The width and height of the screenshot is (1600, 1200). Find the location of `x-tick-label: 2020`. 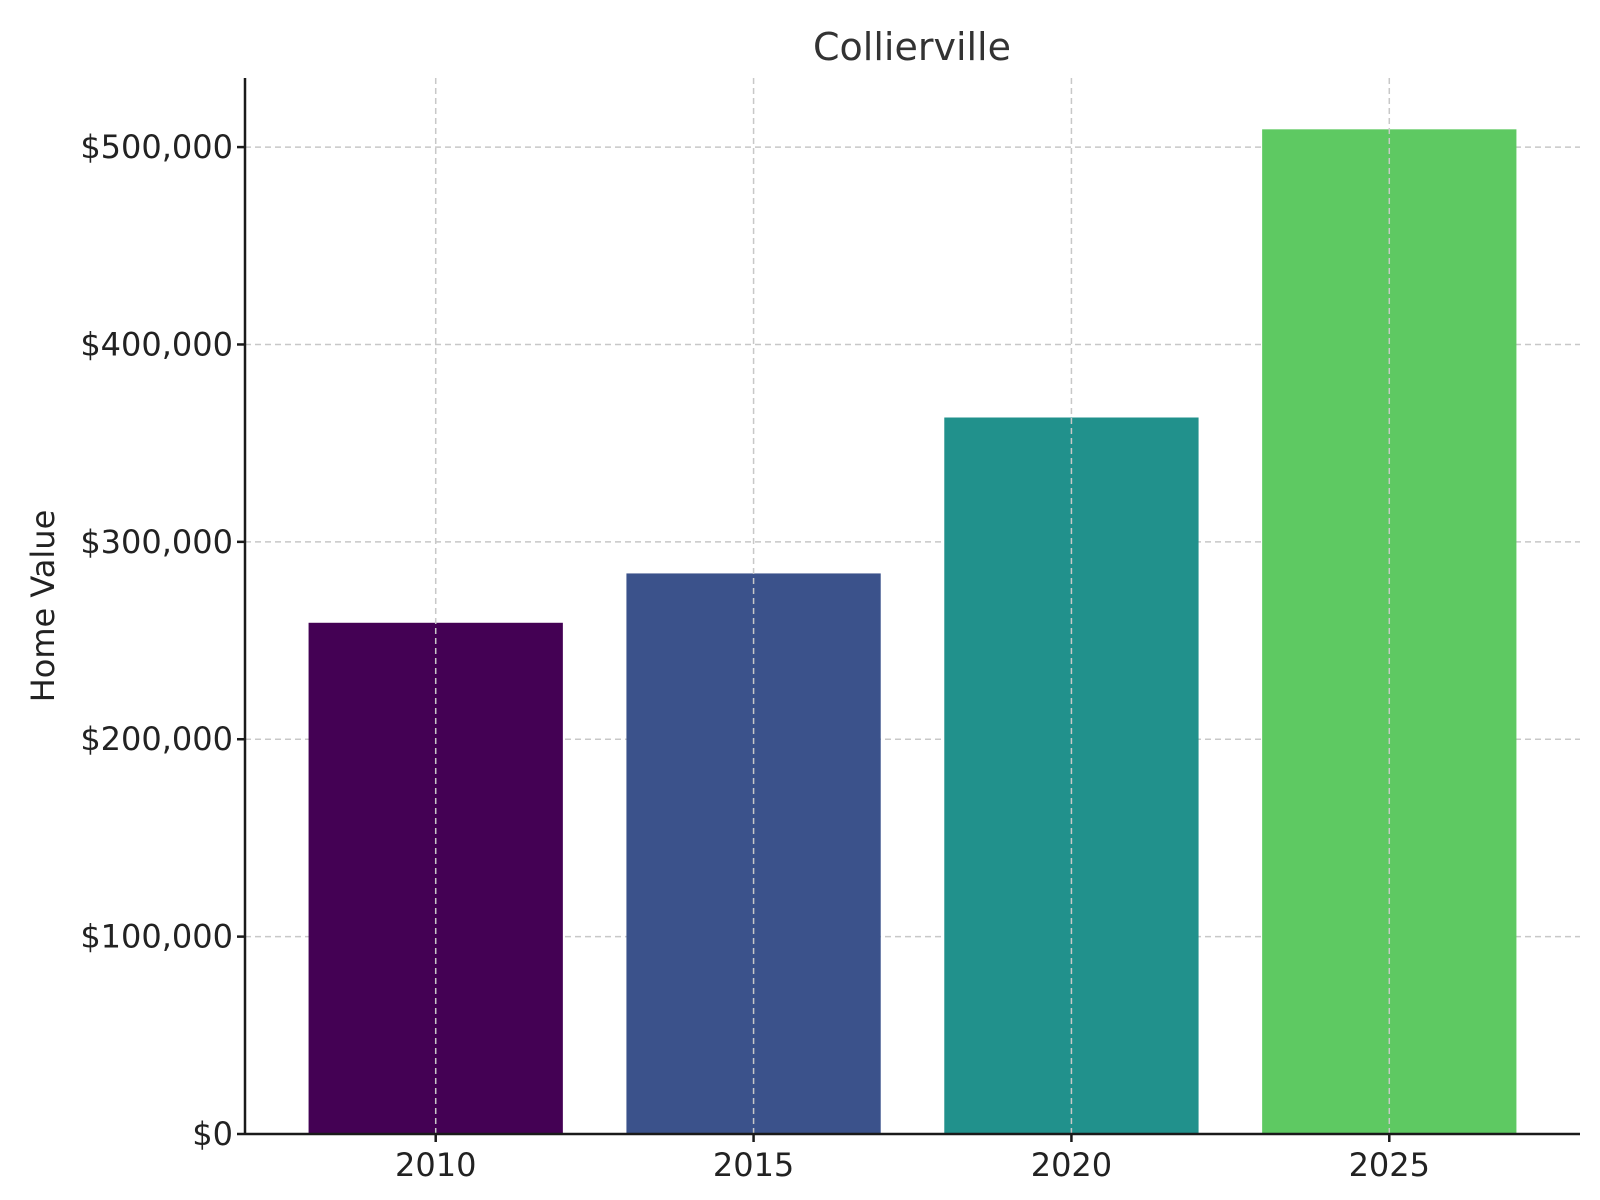

x-tick-label: 2020 is located at coordinates (1071, 1165).